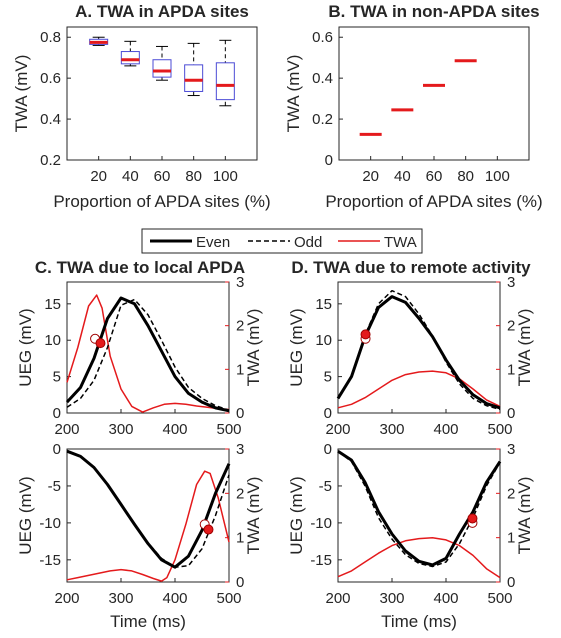  I want to click on chart-title: A. TWA in APDA sites, so click(162, 11).